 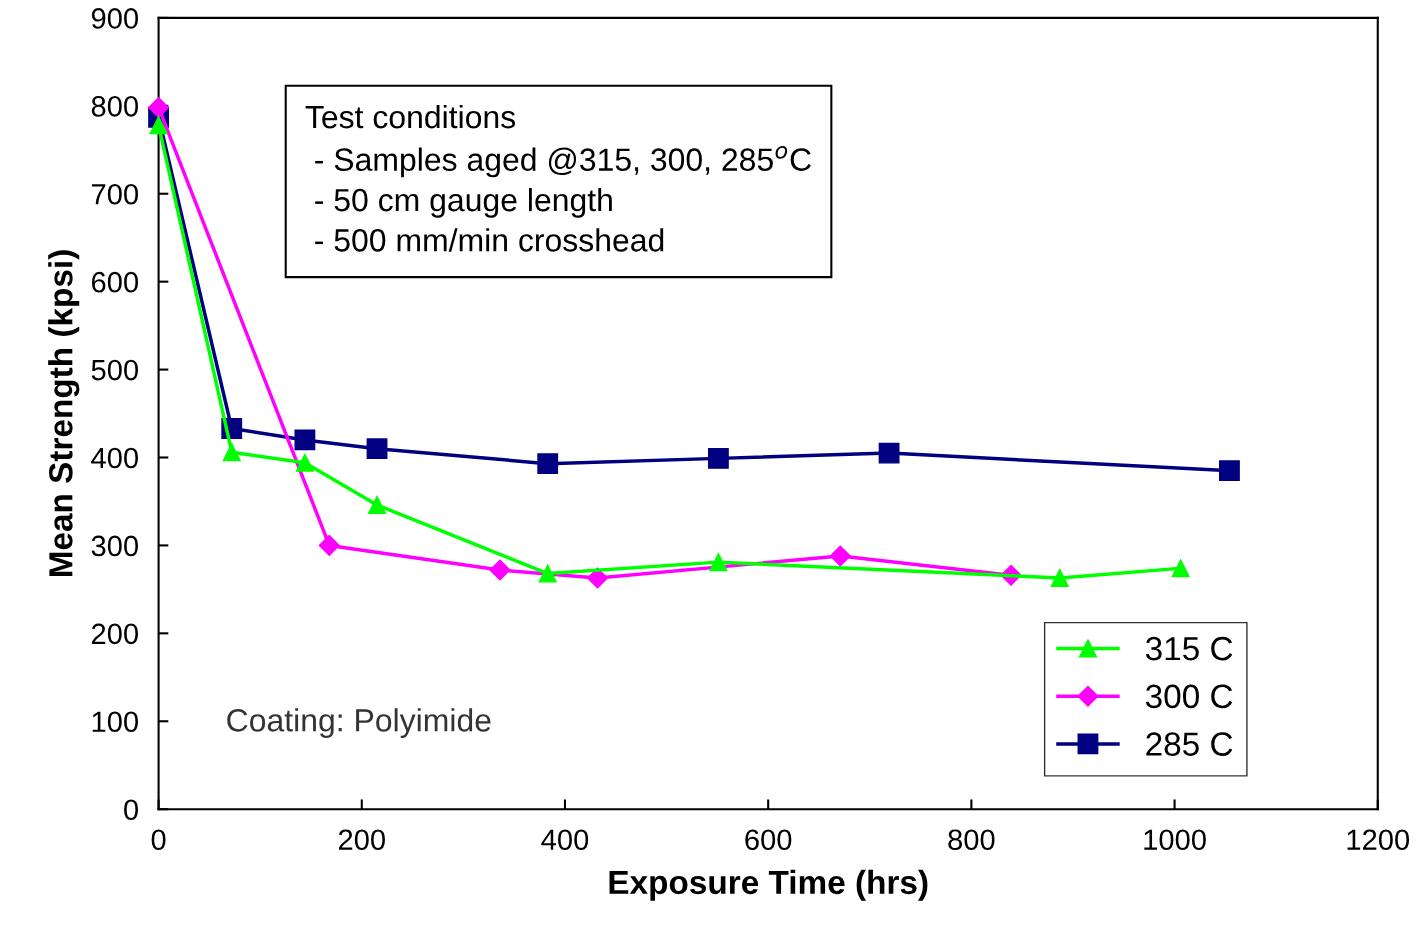 What do you see at coordinates (1189, 648) in the screenshot?
I see `legend-label: 315 C` at bounding box center [1189, 648].